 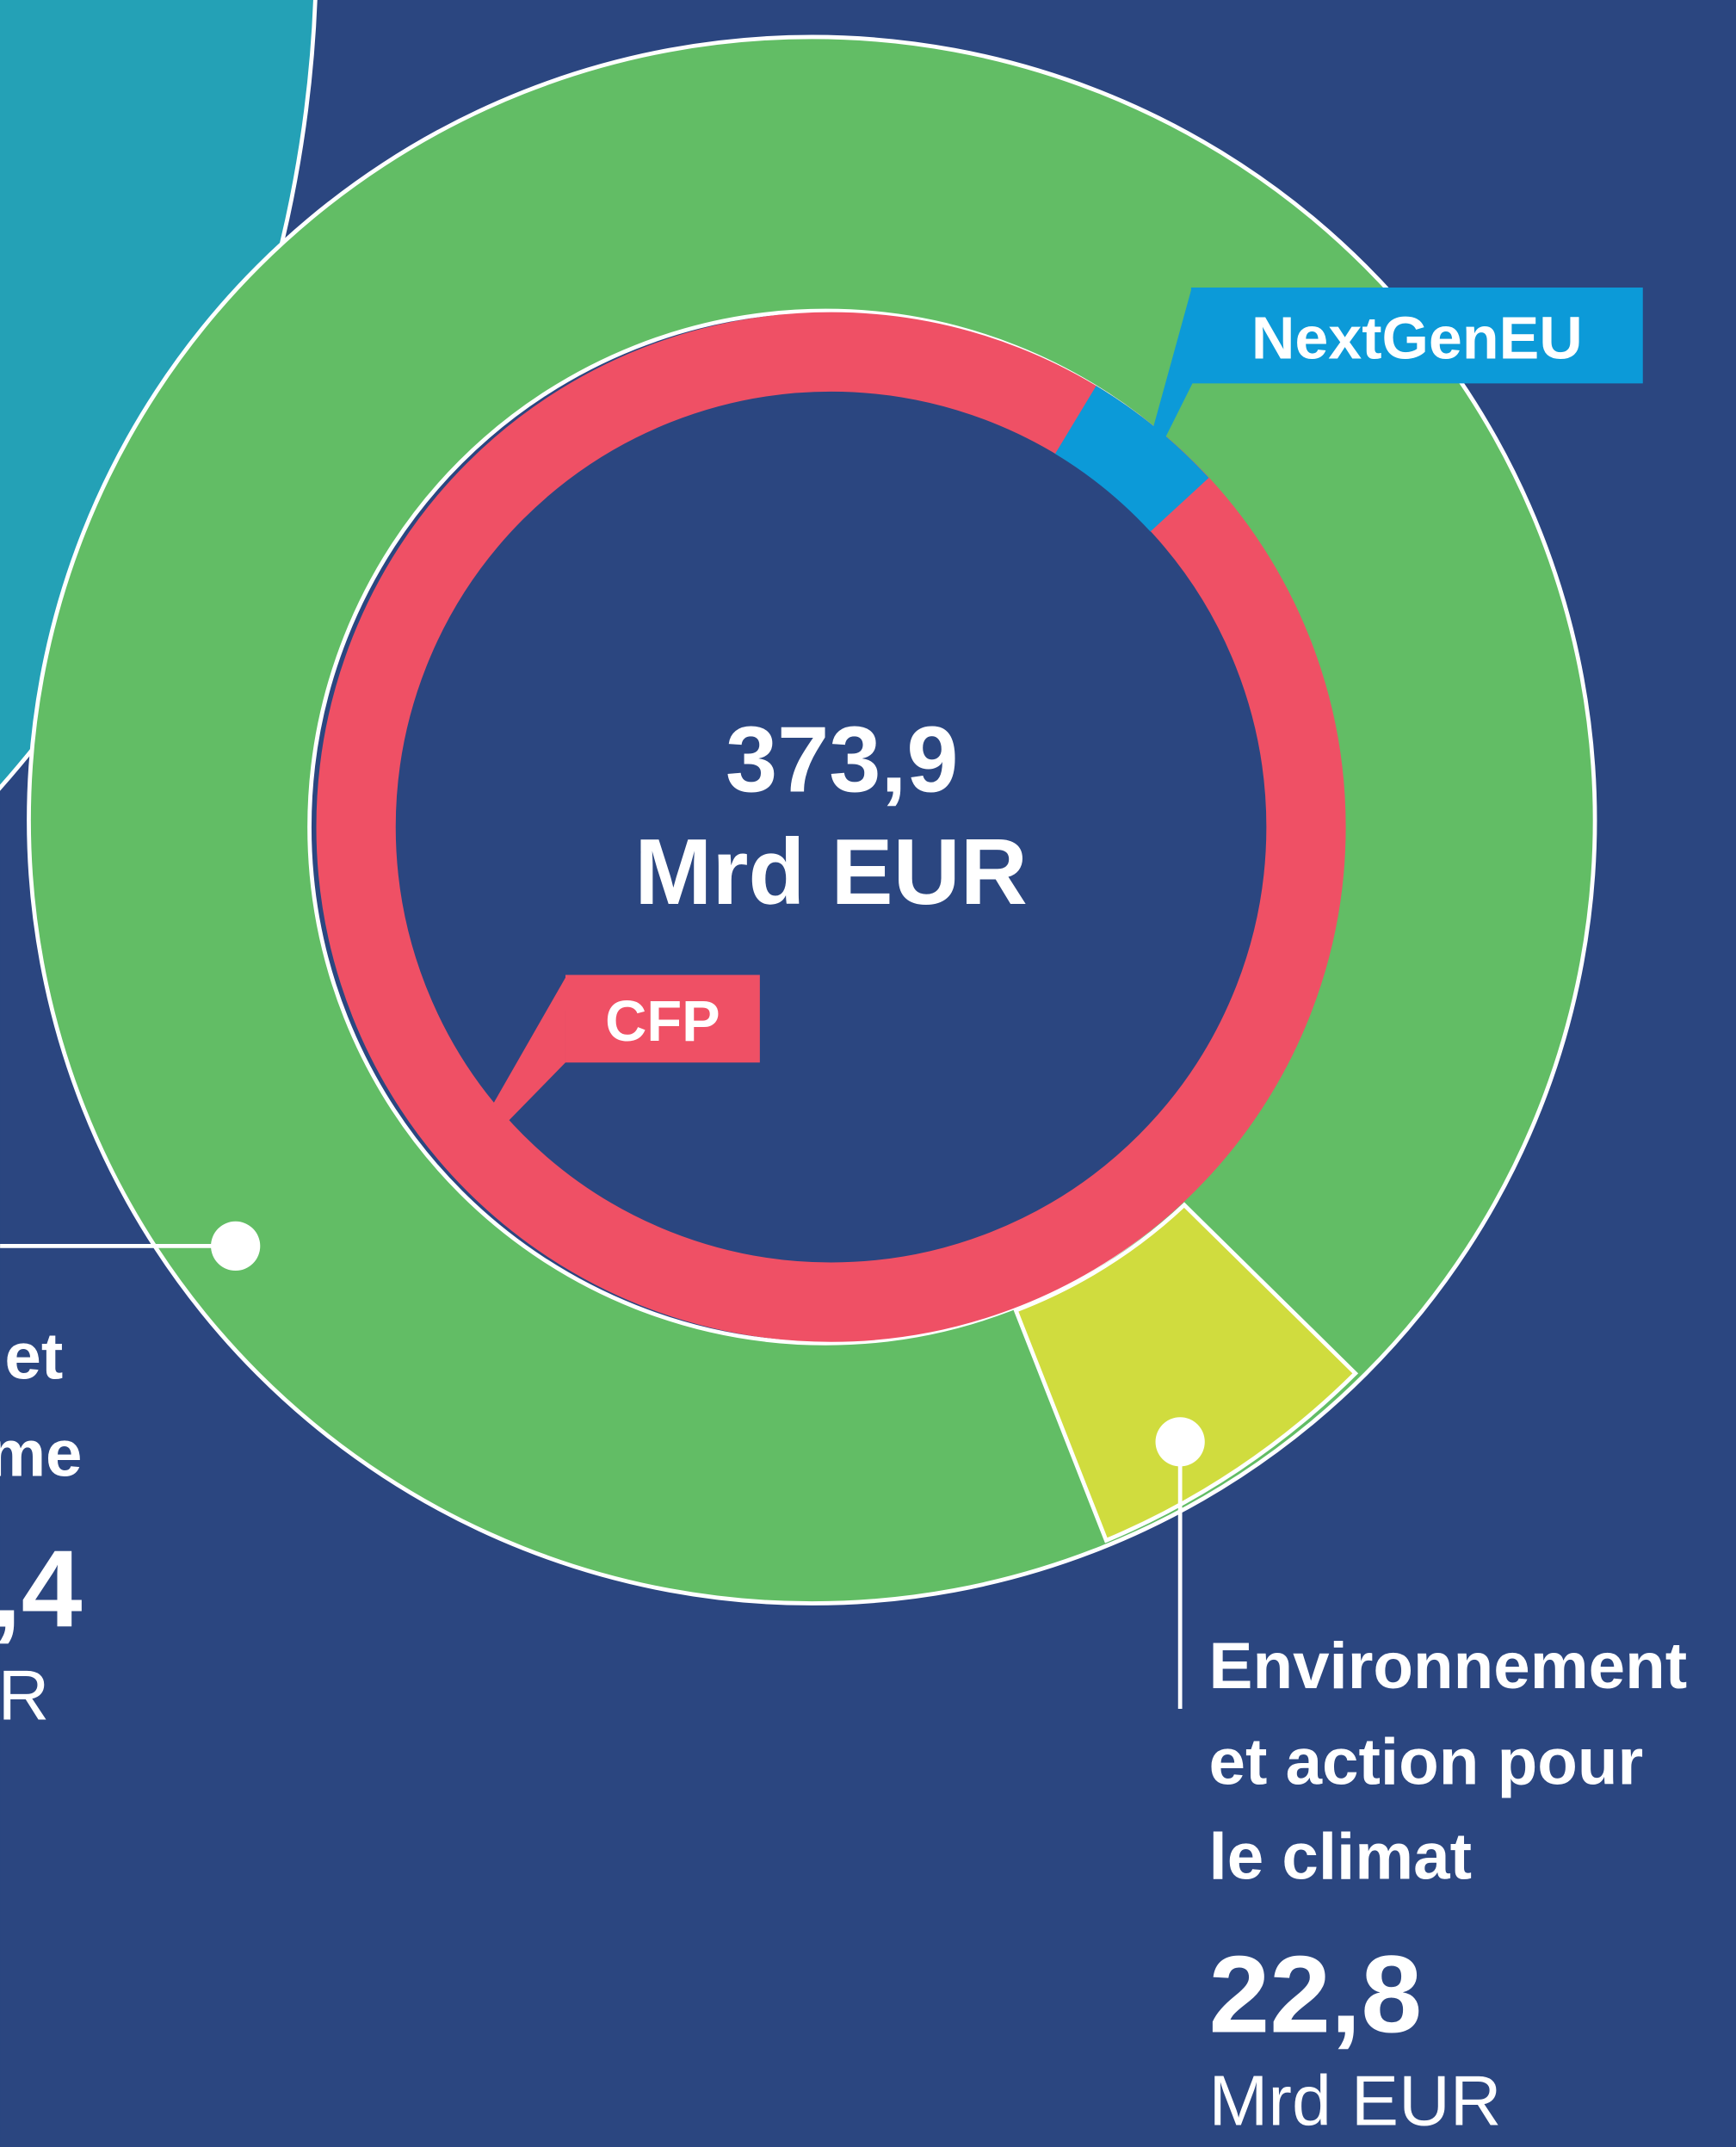 What do you see at coordinates (1131, 459) in the screenshot?
I see `nextgeneu-segment` at bounding box center [1131, 459].